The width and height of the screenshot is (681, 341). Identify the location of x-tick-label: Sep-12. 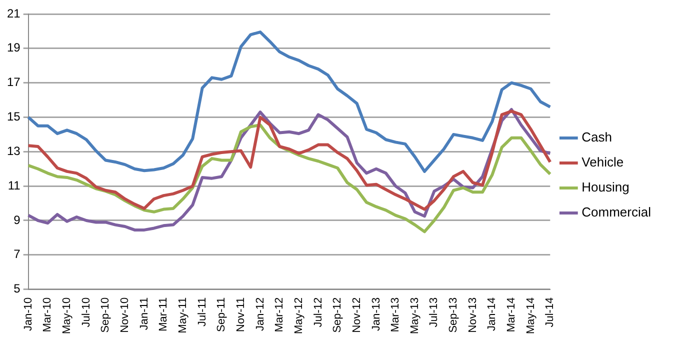
(338, 315).